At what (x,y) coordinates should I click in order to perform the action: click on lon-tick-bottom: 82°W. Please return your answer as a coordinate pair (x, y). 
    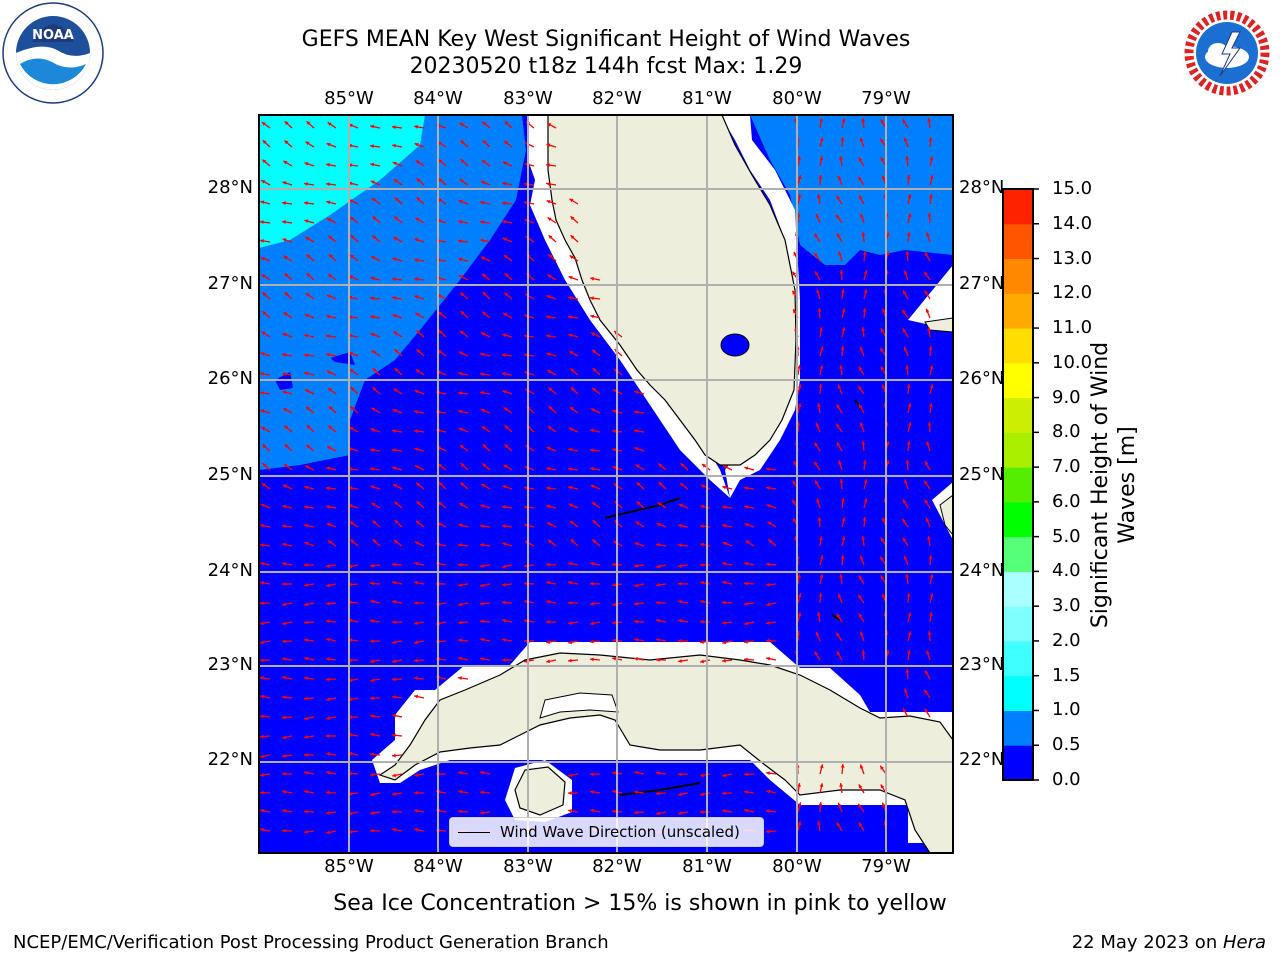
    Looking at the image, I should click on (617, 866).